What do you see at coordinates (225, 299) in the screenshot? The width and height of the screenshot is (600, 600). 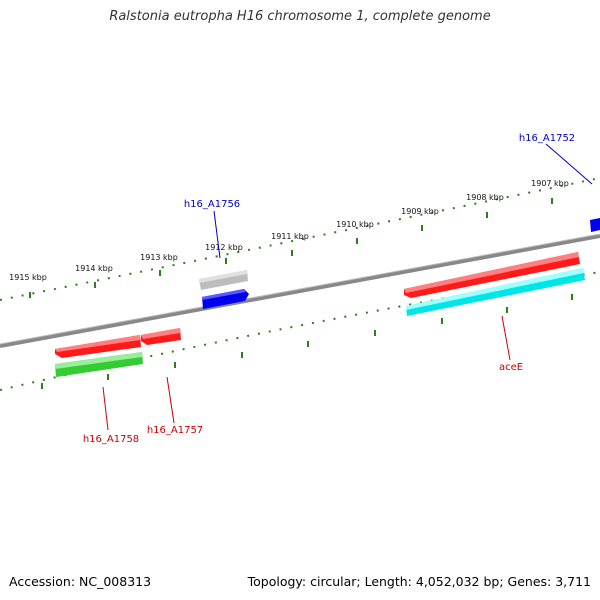 I see `feature-blue` at bounding box center [225, 299].